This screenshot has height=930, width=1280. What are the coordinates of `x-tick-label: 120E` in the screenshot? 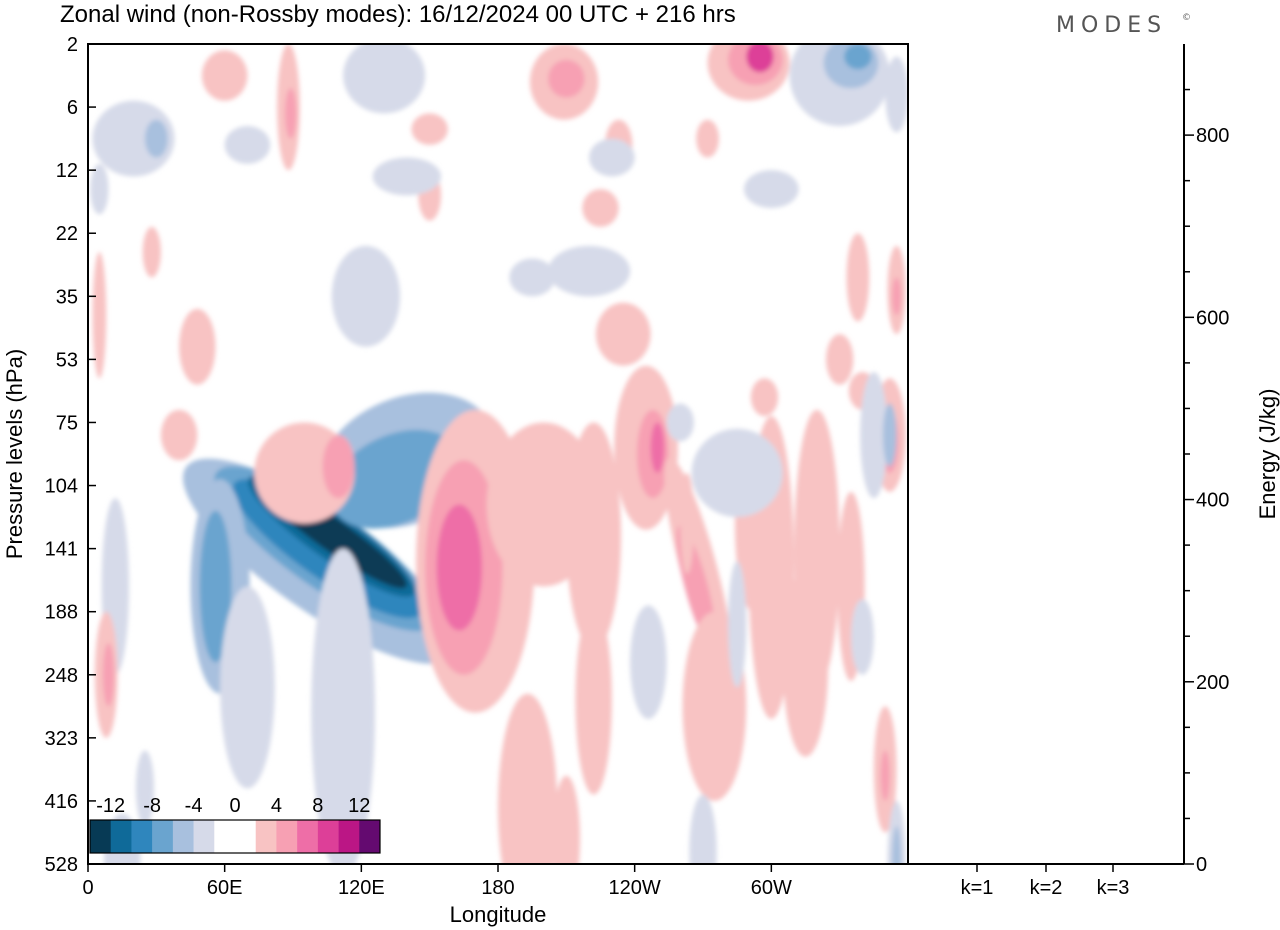 It's located at (361, 888).